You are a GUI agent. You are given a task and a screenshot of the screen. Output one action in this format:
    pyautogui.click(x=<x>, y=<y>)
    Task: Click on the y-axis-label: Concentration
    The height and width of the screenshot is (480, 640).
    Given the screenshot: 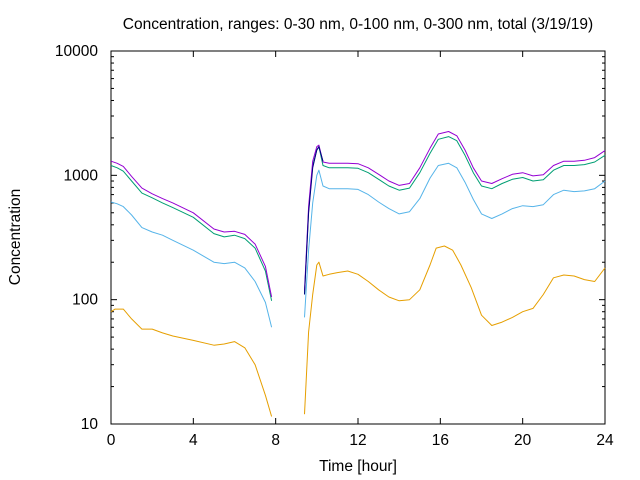 What is the action you would take?
    pyautogui.click(x=15, y=237)
    